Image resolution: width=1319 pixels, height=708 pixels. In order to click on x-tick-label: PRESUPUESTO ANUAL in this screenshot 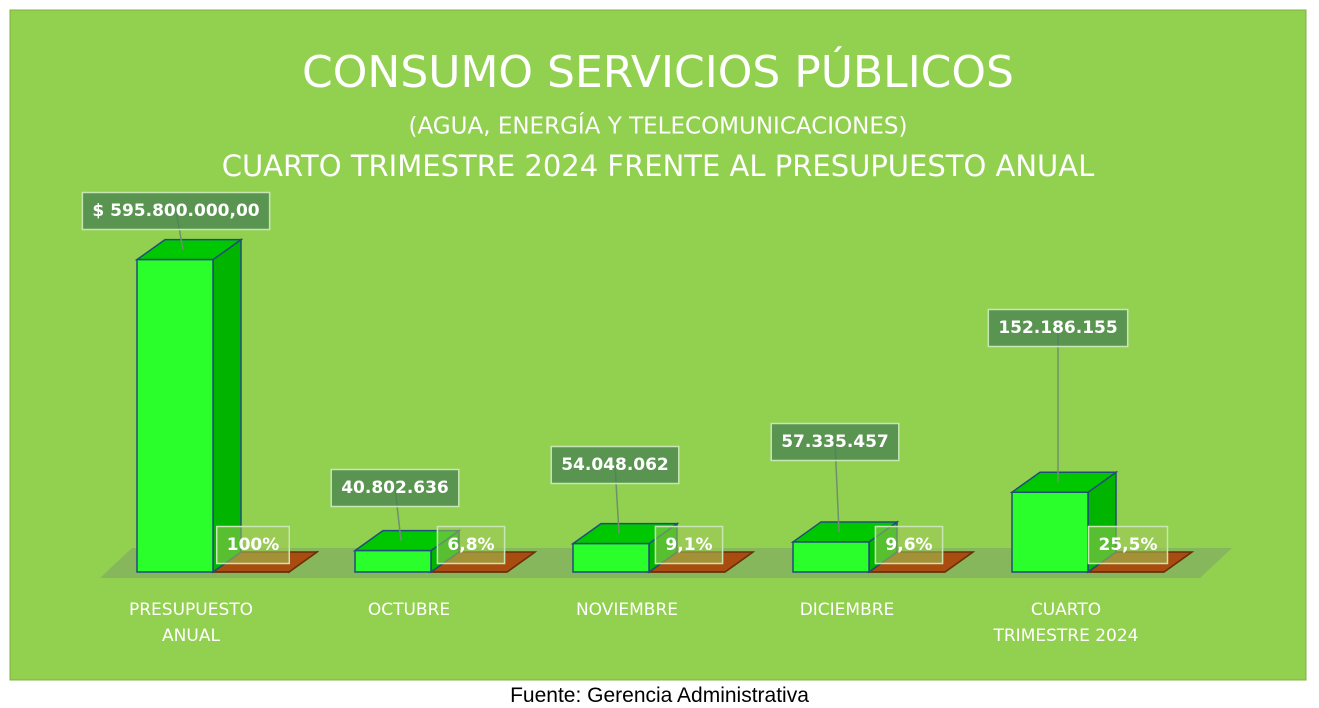, I will do `click(191, 623)`.